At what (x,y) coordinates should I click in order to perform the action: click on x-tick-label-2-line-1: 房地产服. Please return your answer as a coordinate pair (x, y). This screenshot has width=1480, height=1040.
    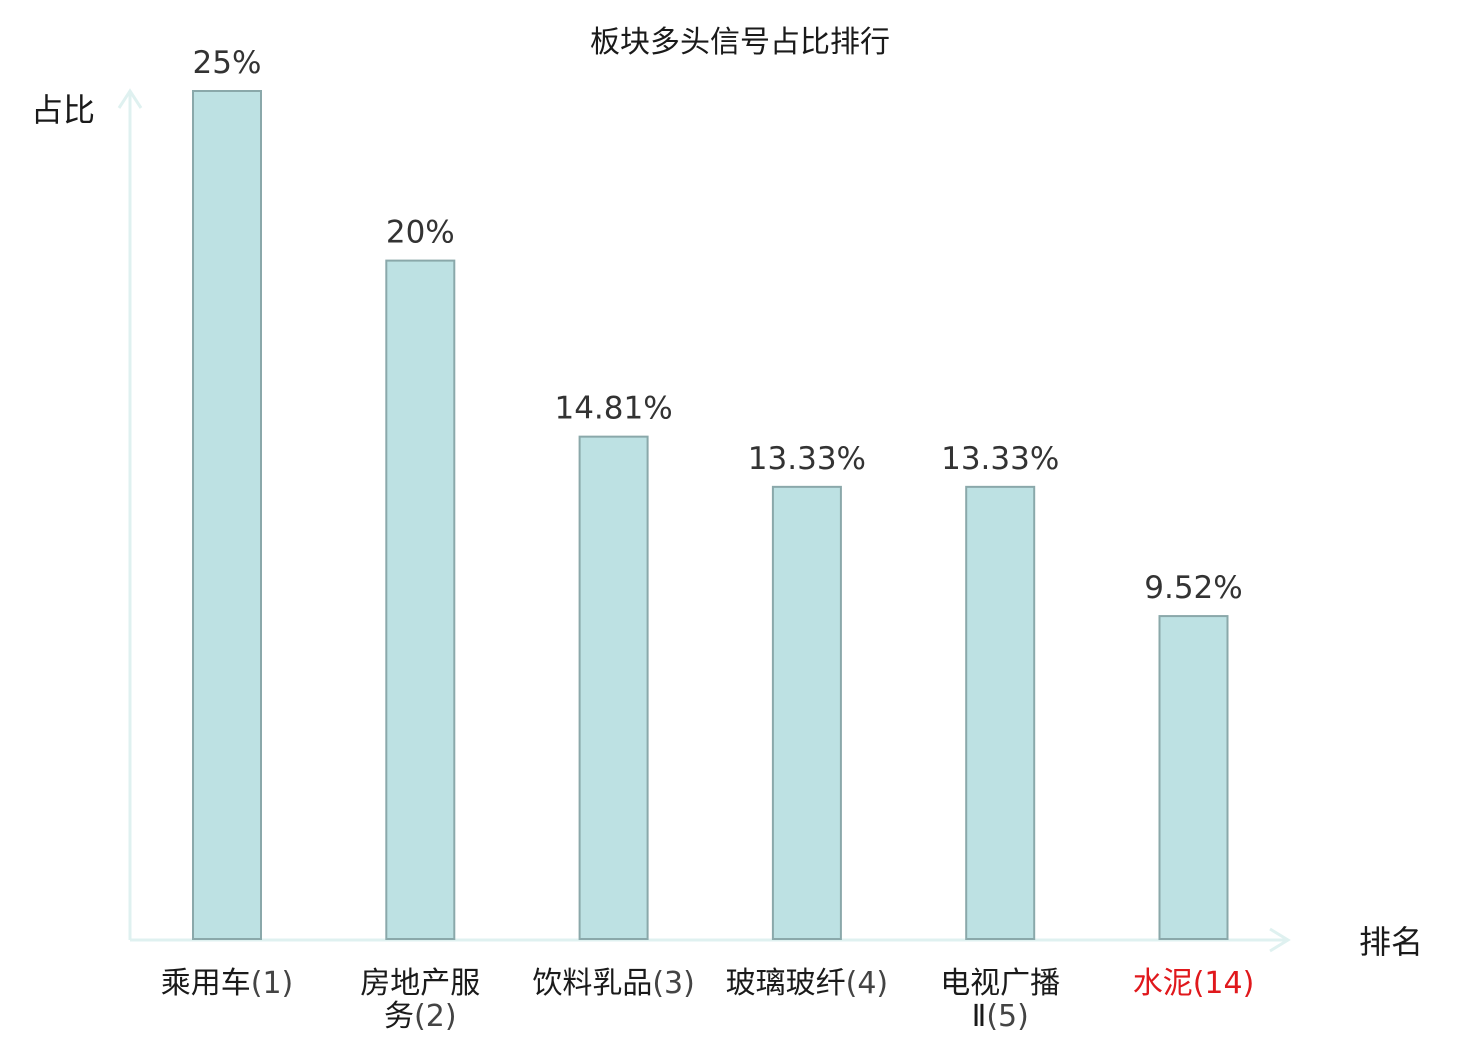
    Looking at the image, I should click on (420, 983).